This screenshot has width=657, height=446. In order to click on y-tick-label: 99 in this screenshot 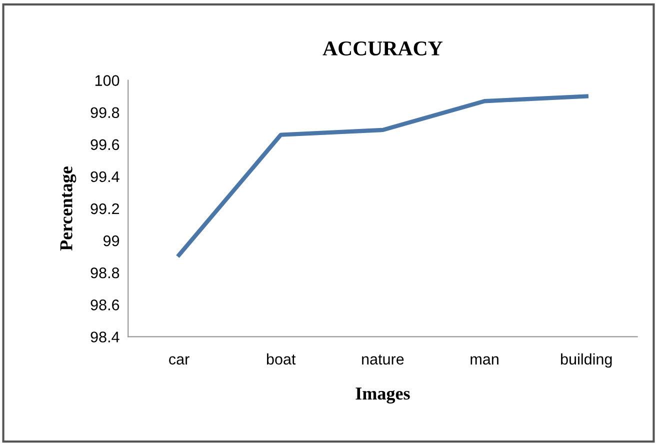, I will do `click(112, 240)`.